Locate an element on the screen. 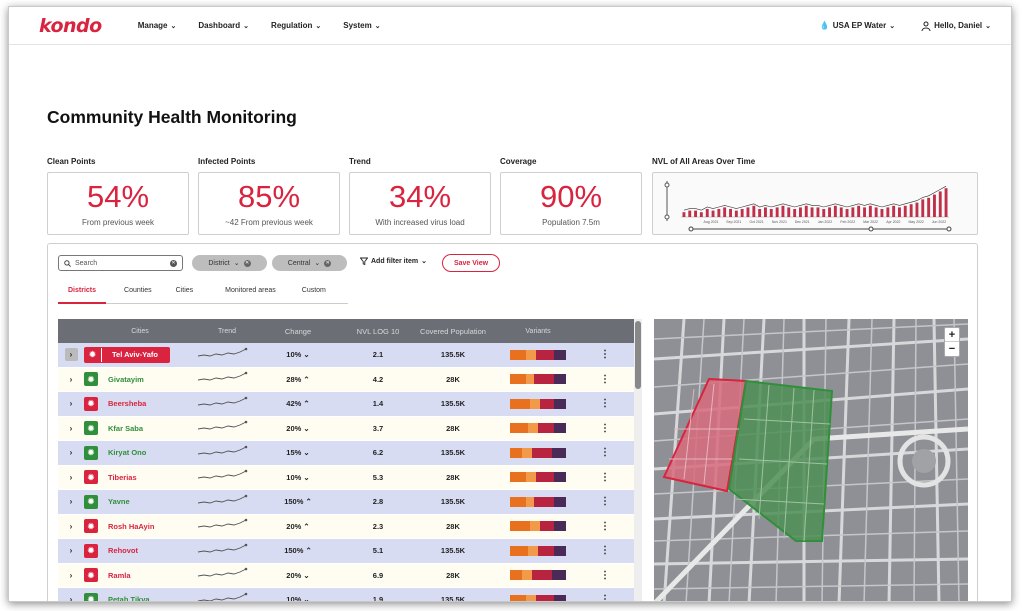  city-cell: ✹ Rehovot is located at coordinates (140, 551).